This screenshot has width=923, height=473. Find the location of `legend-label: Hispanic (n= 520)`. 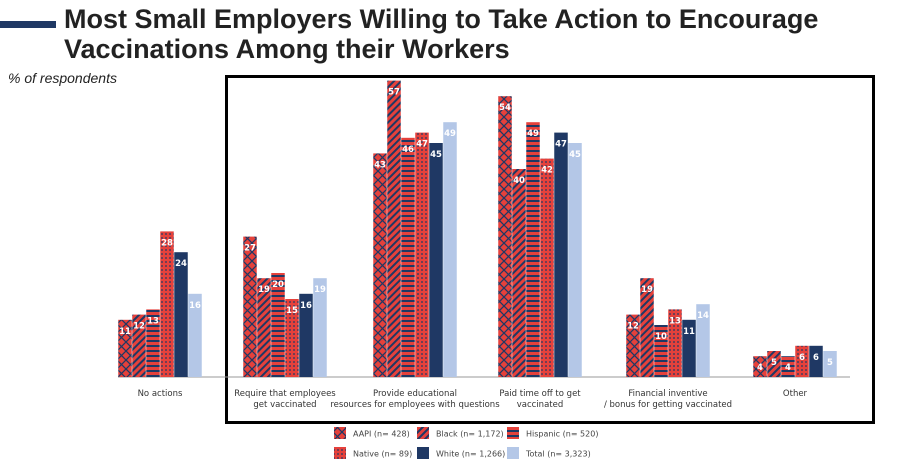

legend-label: Hispanic (n= 520) is located at coordinates (562, 434).